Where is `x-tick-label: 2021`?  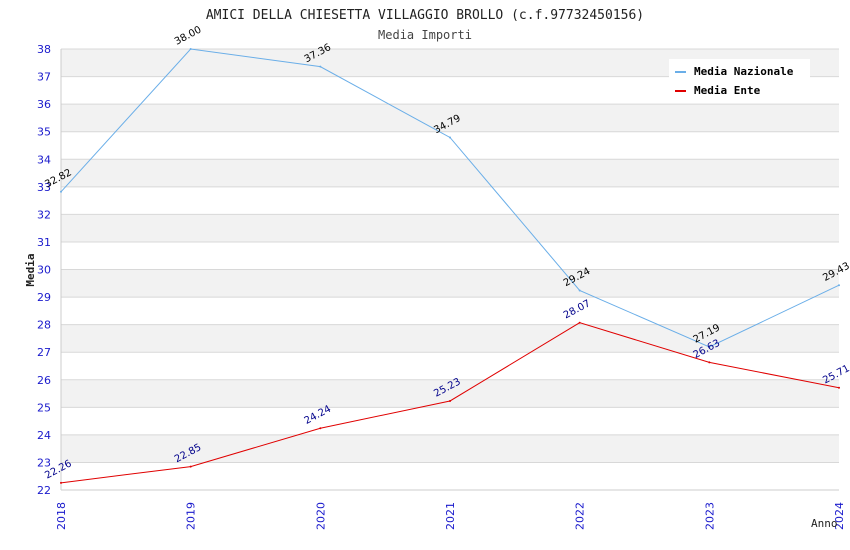 x-tick-label: 2021 is located at coordinates (450, 516).